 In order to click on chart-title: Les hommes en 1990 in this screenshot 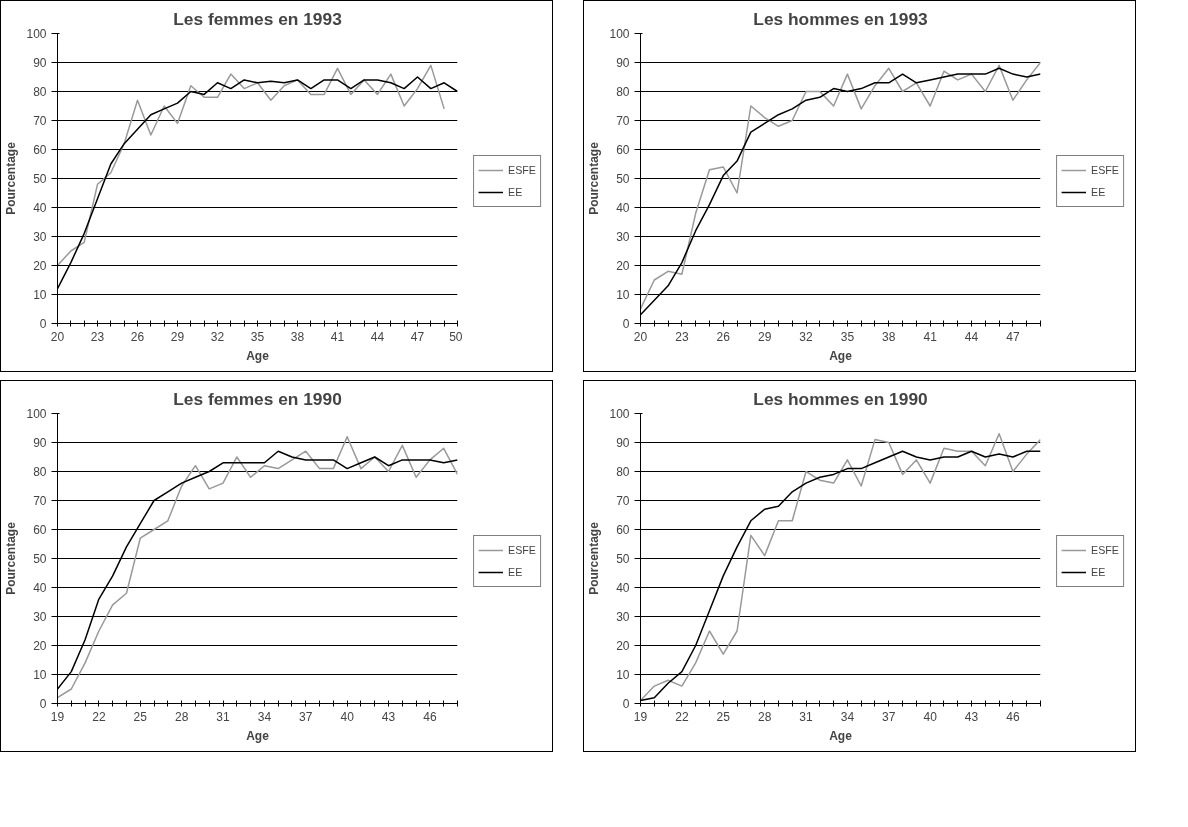, I will do `click(840, 398)`.